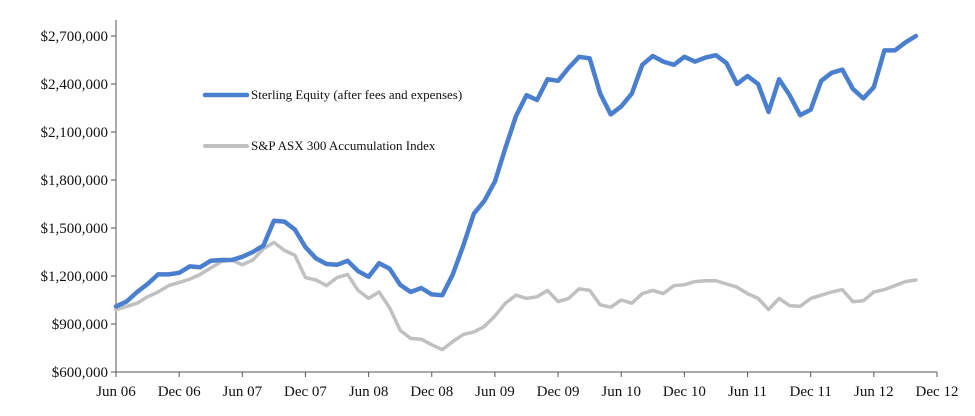 The width and height of the screenshot is (975, 416). I want to click on x-tick-label: Jun 10, so click(621, 392).